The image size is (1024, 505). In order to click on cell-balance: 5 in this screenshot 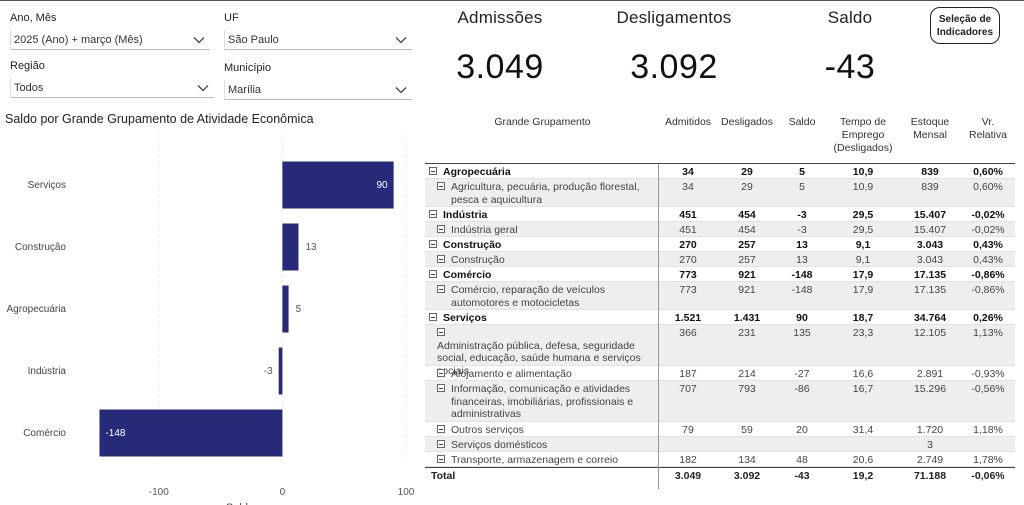, I will do `click(802, 172)`.